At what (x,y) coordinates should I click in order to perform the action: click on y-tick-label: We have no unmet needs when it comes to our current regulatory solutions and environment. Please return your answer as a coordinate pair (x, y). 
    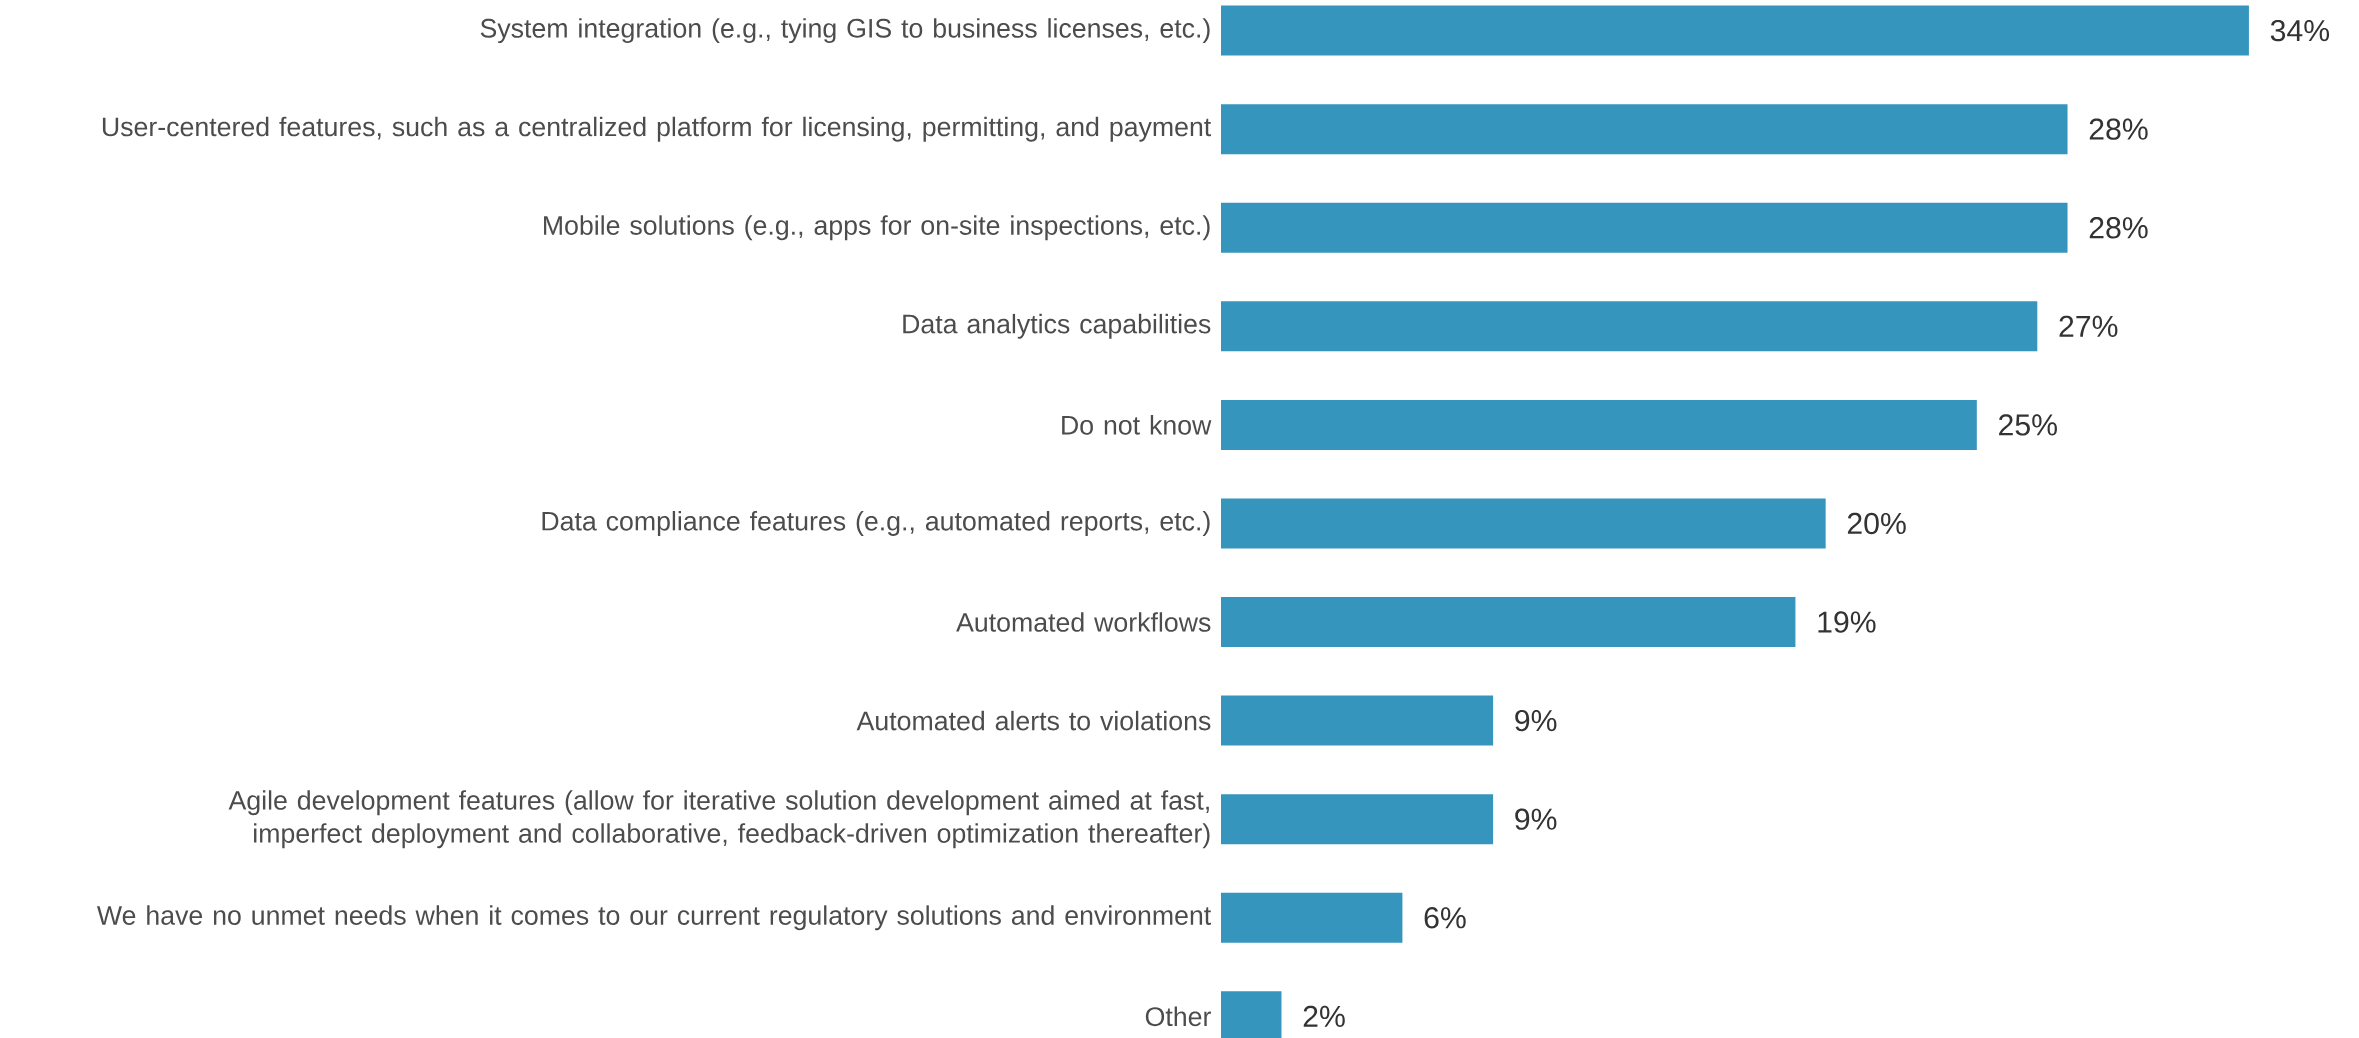
    Looking at the image, I should click on (654, 918).